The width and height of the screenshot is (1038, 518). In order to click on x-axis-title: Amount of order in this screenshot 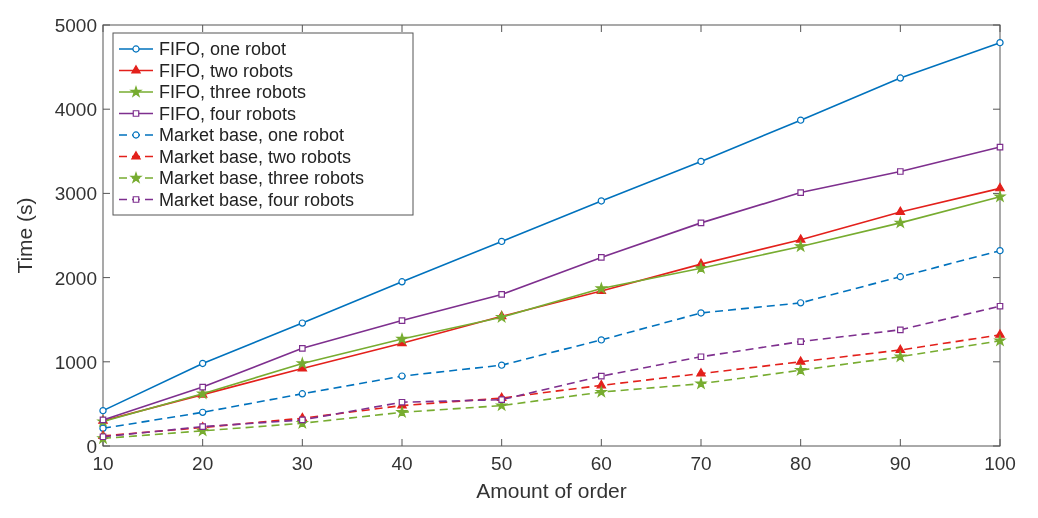, I will do `click(551, 490)`.